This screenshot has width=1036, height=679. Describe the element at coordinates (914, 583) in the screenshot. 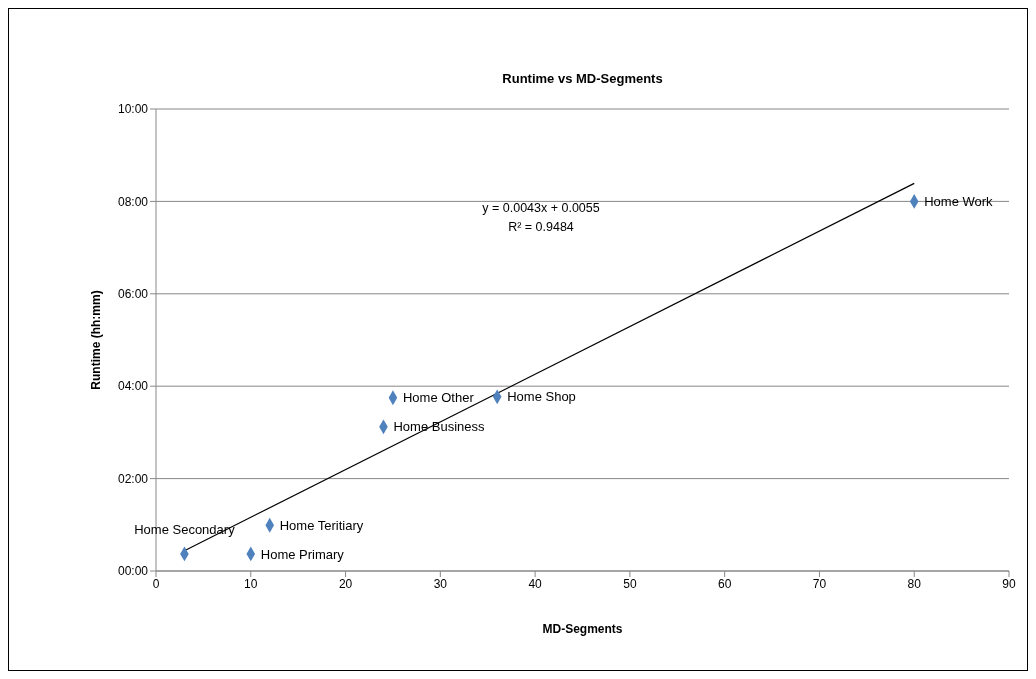

I see `x-tick-label: 80` at that location.